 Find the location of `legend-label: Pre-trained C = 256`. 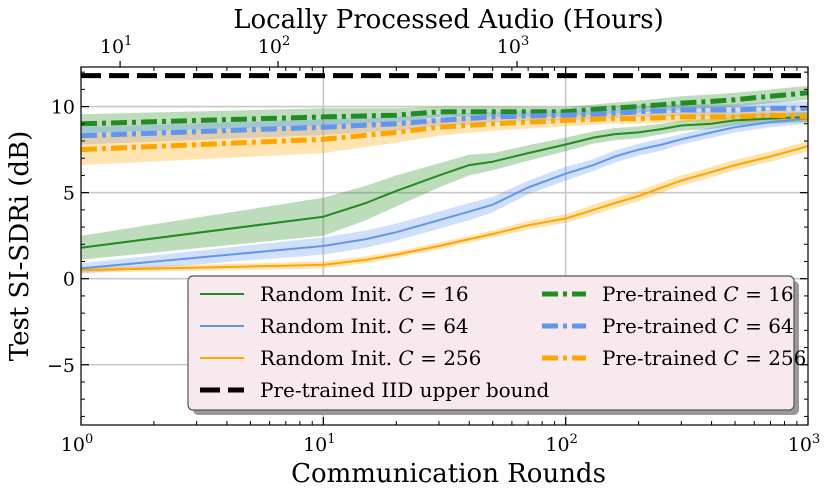

legend-label: Pre-trained C = 256 is located at coordinates (704, 358).